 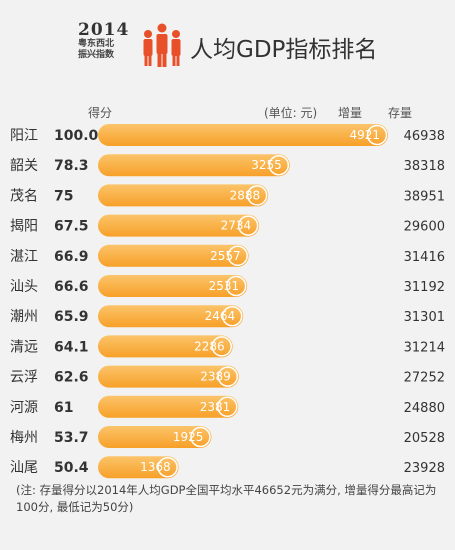 What do you see at coordinates (291, 113) in the screenshot?
I see `unit-label: (单位: 元)` at bounding box center [291, 113].